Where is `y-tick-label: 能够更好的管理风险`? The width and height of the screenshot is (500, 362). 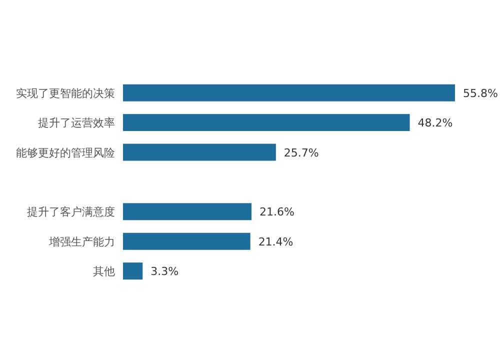 y-tick-label: 能够更好的管理风险 is located at coordinates (65, 153).